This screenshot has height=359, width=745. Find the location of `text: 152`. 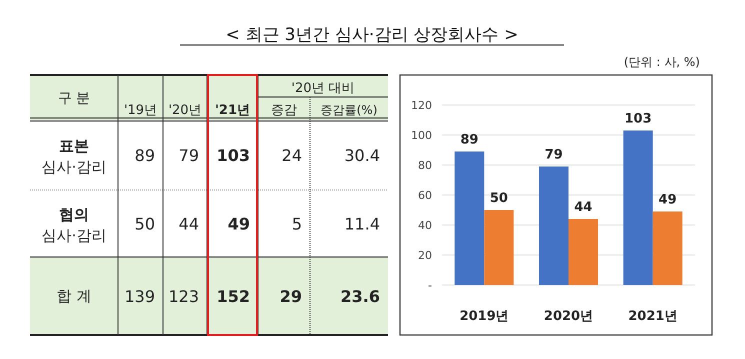

text: 152 is located at coordinates (233, 296).